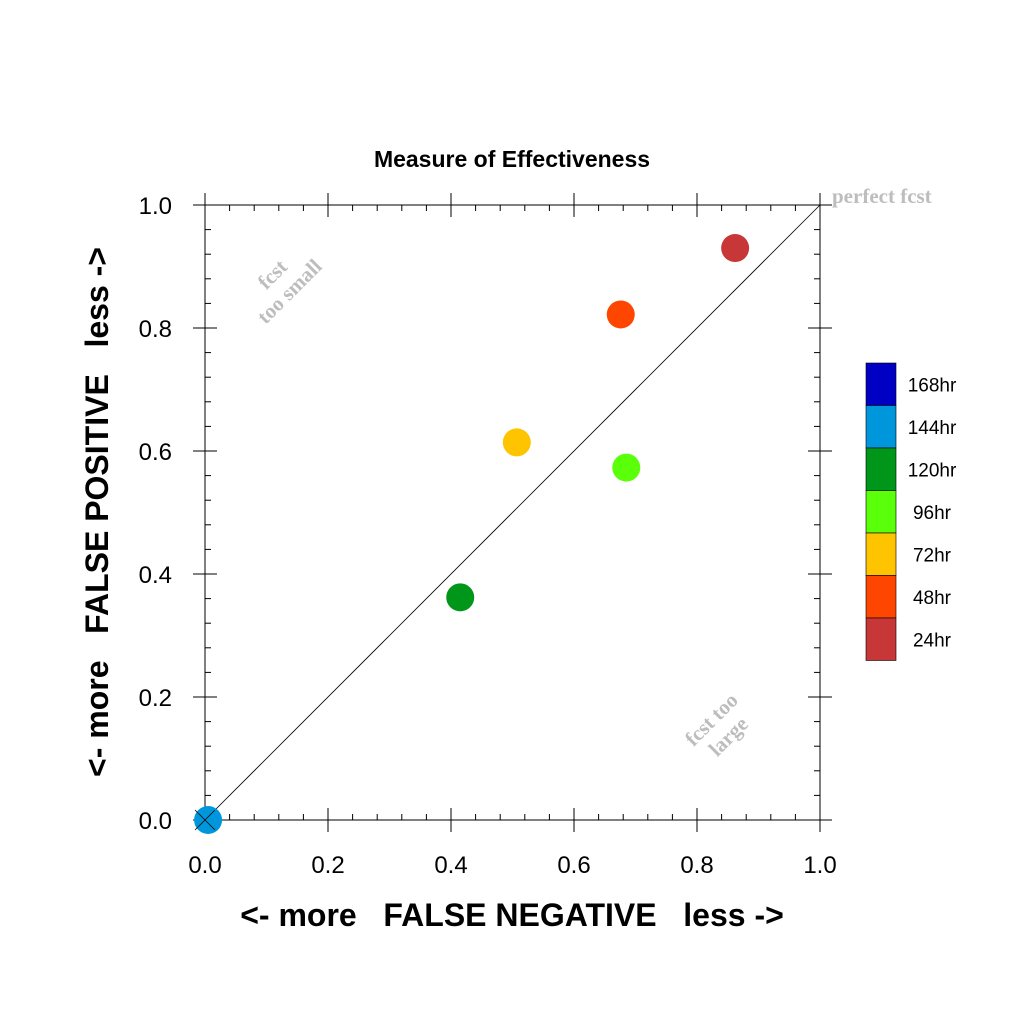 This screenshot has width=1024, height=1024. Describe the element at coordinates (512, 915) in the screenshot. I see `x-axis-label: <- more FALSE NEGATIVE less ->` at that location.